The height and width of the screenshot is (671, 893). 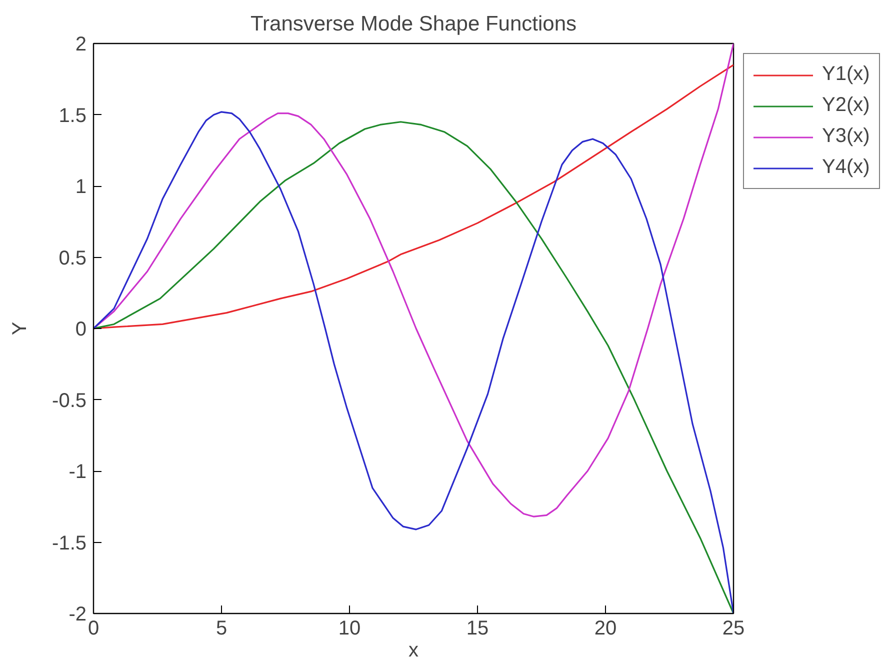 I want to click on legend-label: Y1(x), so click(x=846, y=74).